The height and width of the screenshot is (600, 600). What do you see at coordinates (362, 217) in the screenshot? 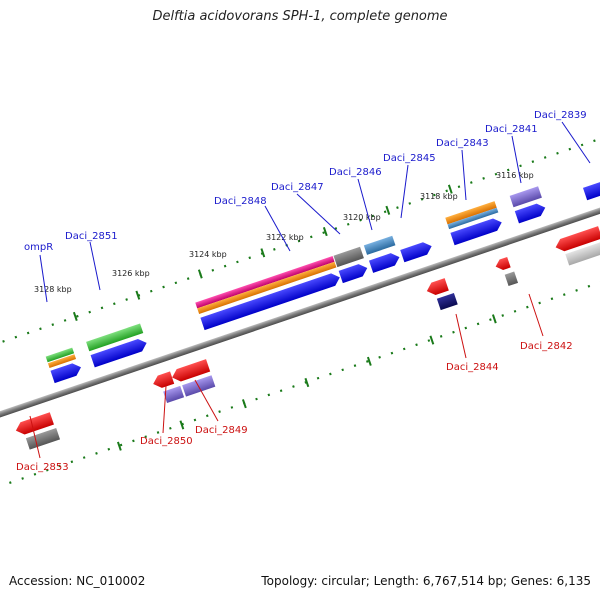
I see `tick-label-3120: 3120 kbp` at bounding box center [362, 217].